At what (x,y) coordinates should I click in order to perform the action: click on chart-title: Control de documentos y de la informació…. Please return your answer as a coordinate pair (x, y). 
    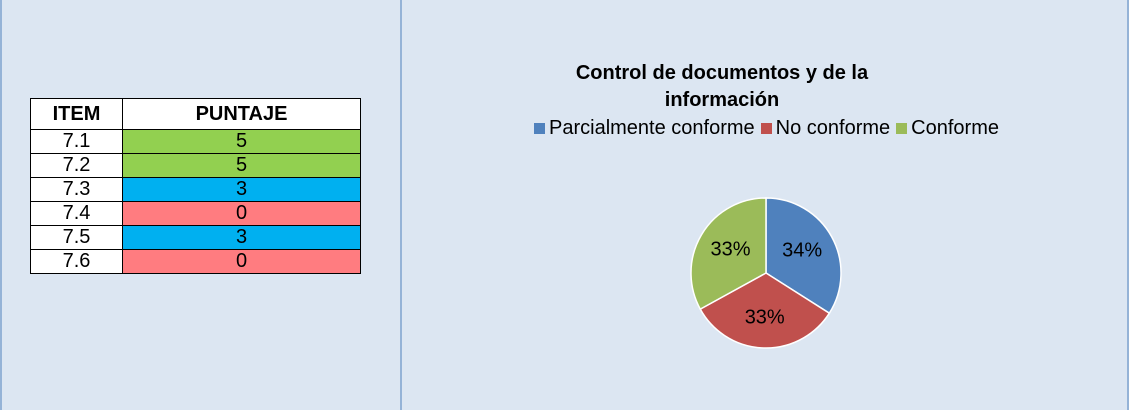
    Looking at the image, I should click on (722, 86).